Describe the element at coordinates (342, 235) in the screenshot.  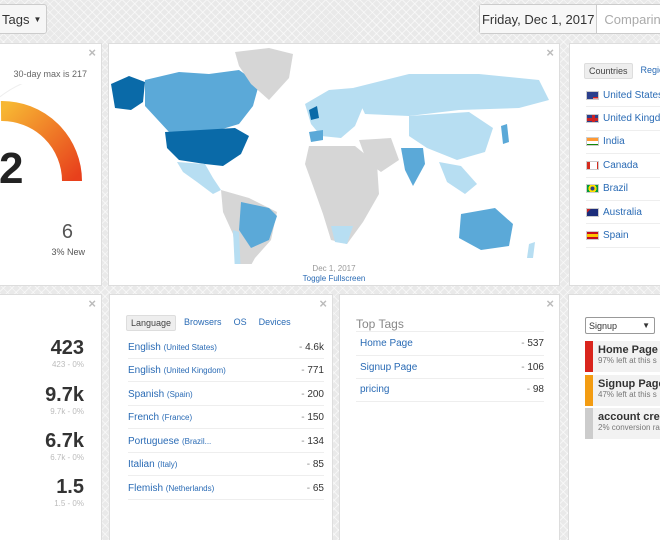
I see `map-region-south-africa` at that location.